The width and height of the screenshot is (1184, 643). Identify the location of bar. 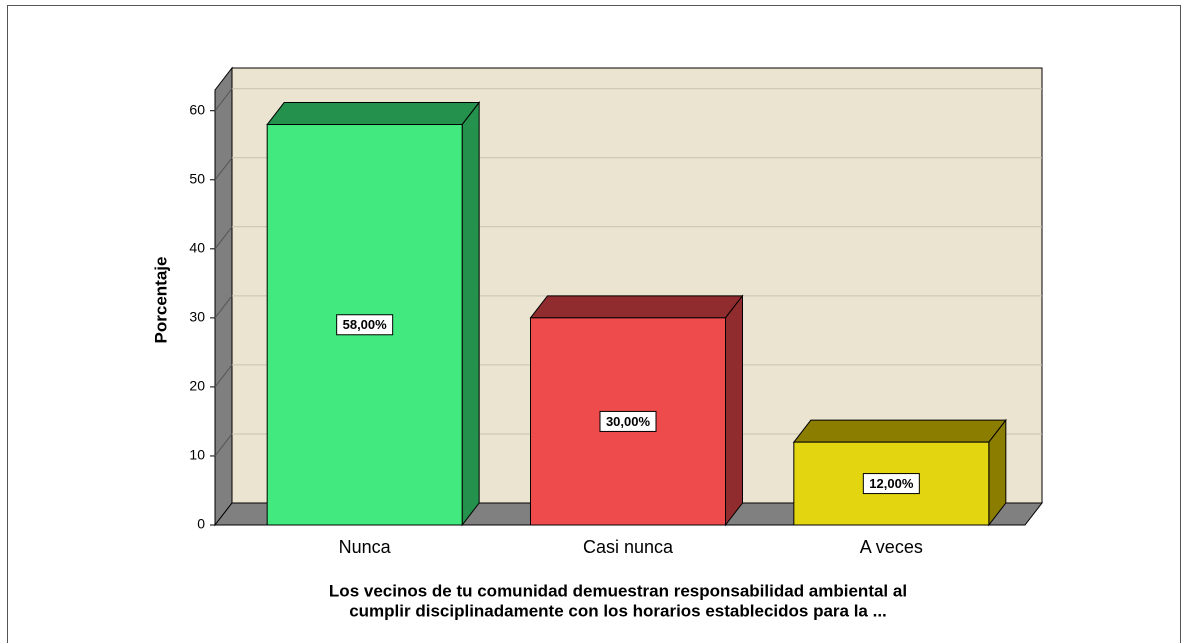
(891, 483).